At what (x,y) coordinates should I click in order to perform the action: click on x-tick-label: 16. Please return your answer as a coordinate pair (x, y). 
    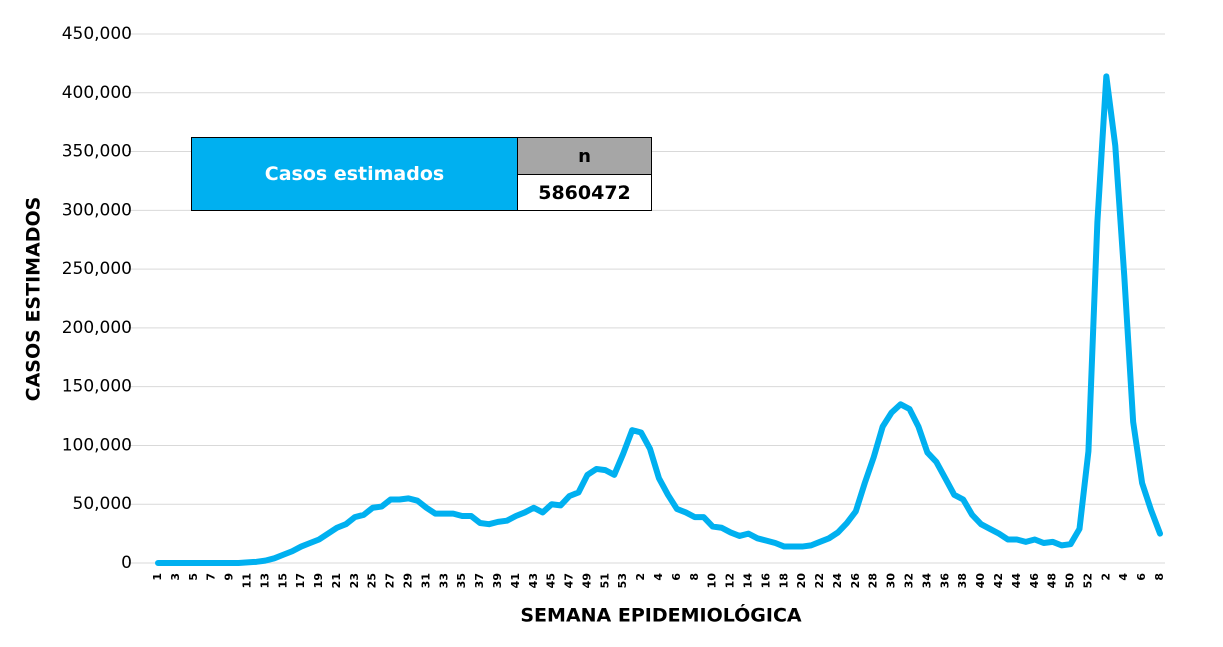
    Looking at the image, I should click on (765, 581).